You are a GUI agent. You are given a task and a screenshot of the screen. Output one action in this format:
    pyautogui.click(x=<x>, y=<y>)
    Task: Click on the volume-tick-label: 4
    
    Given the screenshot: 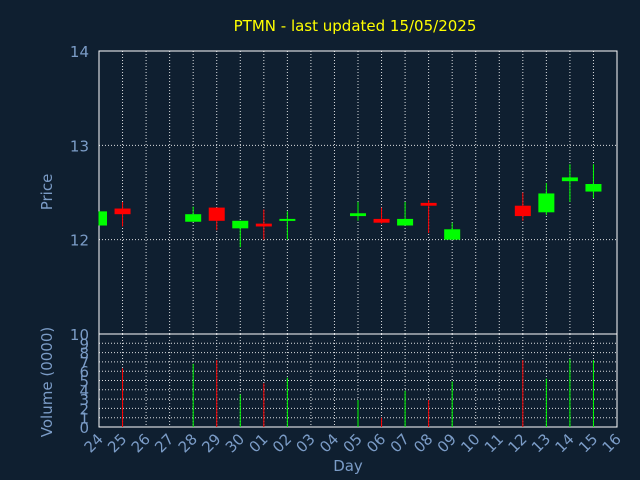 What is the action you would take?
    pyautogui.click(x=84, y=391)
    